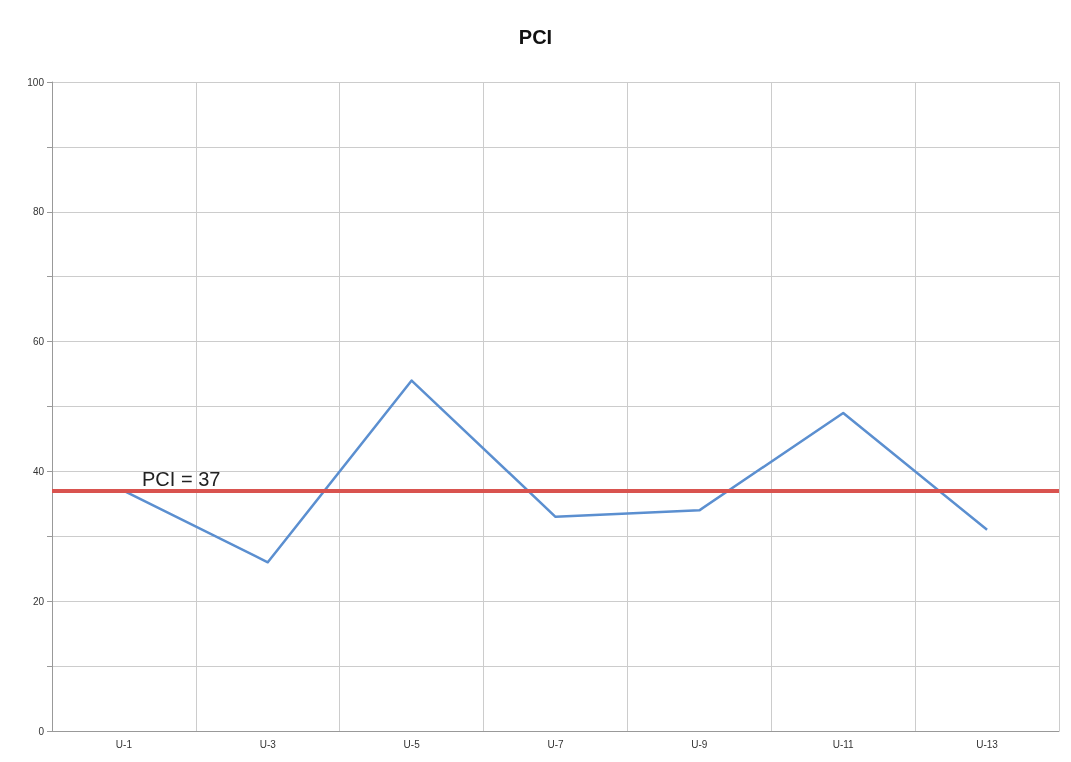  I want to click on x-tick-label: U-3, so click(268, 744).